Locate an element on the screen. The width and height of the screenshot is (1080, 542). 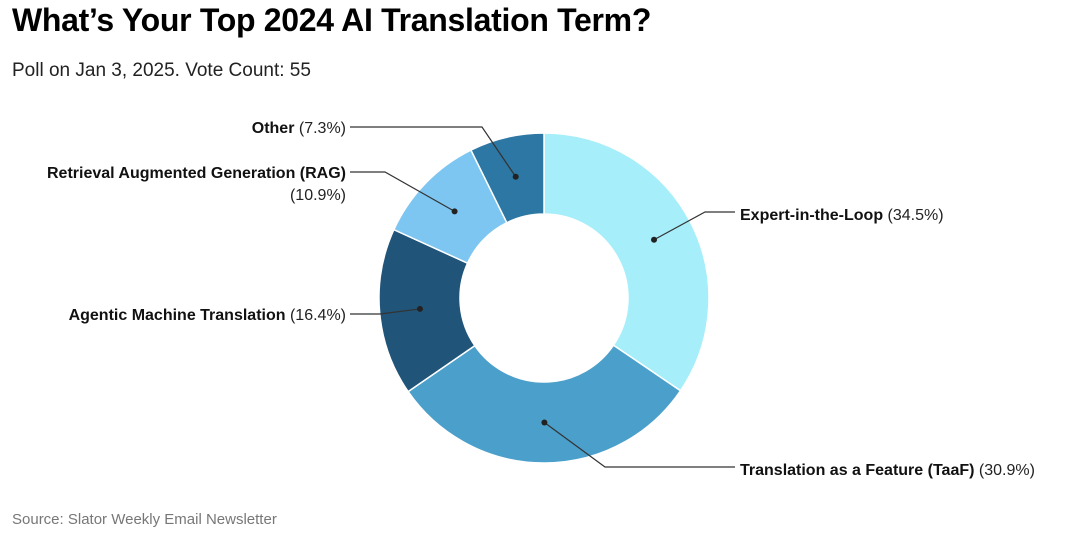
leader-line-retrieval-augmented-generation-rag is located at coordinates (402, 191).